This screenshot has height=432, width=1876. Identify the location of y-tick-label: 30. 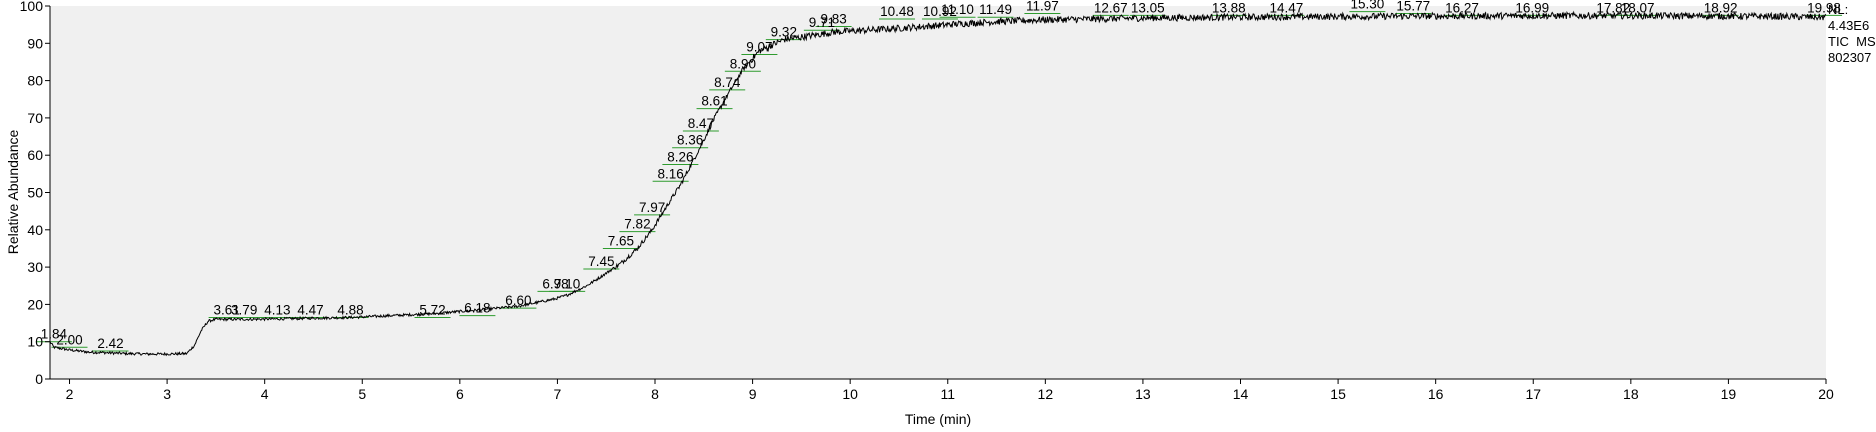
(35, 267).